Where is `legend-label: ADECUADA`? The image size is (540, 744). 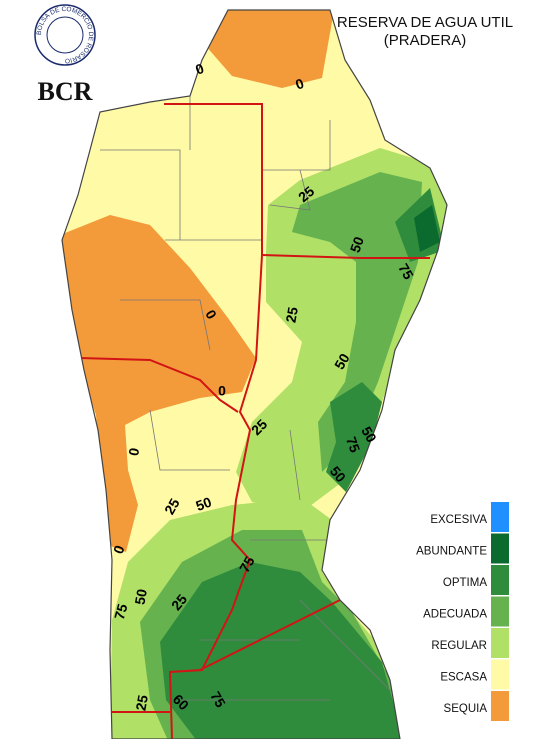 legend-label: ADECUADA is located at coordinates (455, 615).